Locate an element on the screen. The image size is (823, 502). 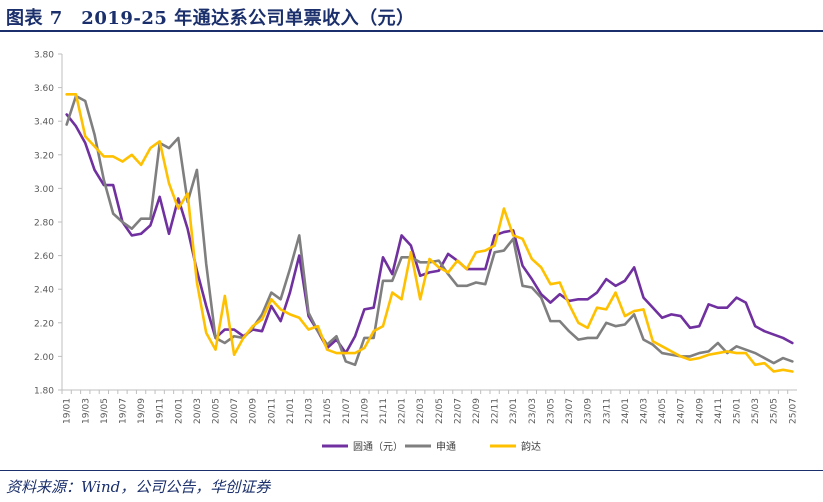
x-tick-label: 23/05 is located at coordinates (551, 411).